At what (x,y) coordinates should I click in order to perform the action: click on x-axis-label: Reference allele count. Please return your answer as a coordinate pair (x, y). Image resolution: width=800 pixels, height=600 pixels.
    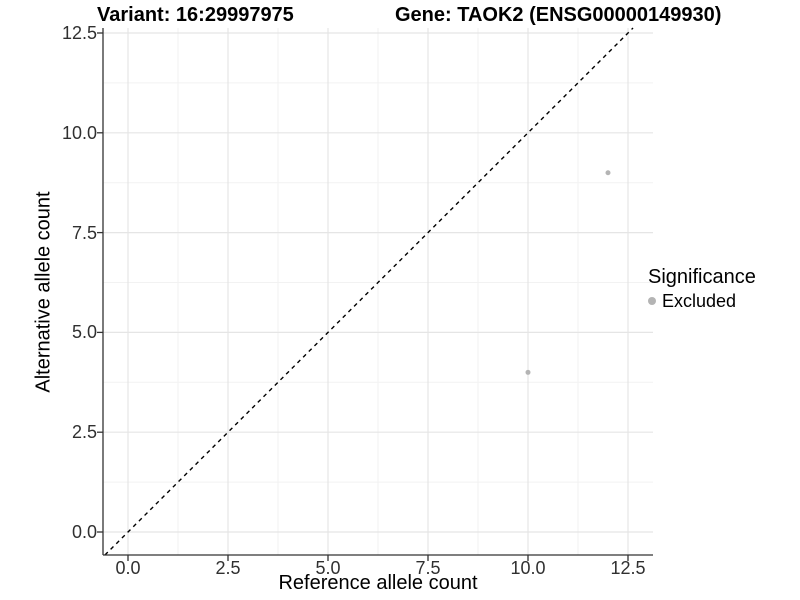
    Looking at the image, I should click on (378, 583).